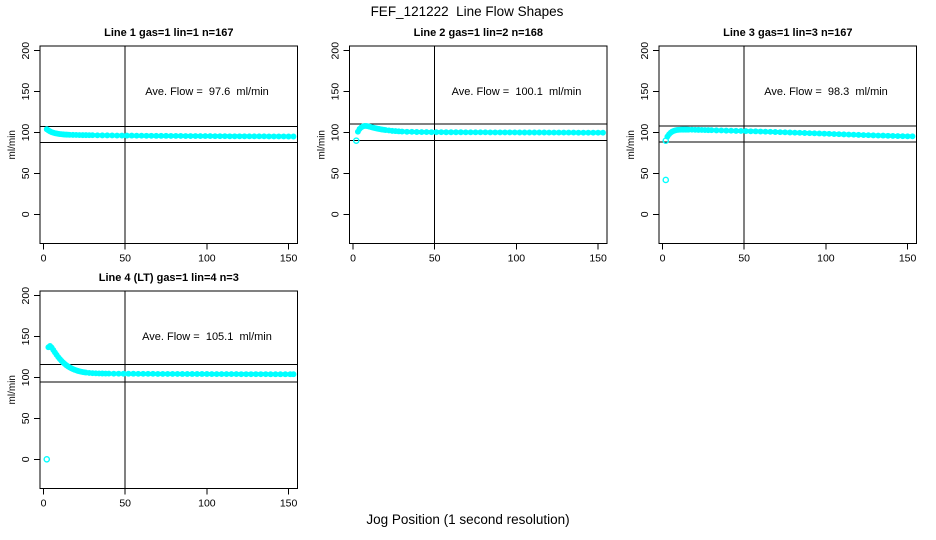  What do you see at coordinates (168, 278) in the screenshot?
I see `panel-title-line4: Line 4 (LT) gas=1 lin=4 n=3` at bounding box center [168, 278].